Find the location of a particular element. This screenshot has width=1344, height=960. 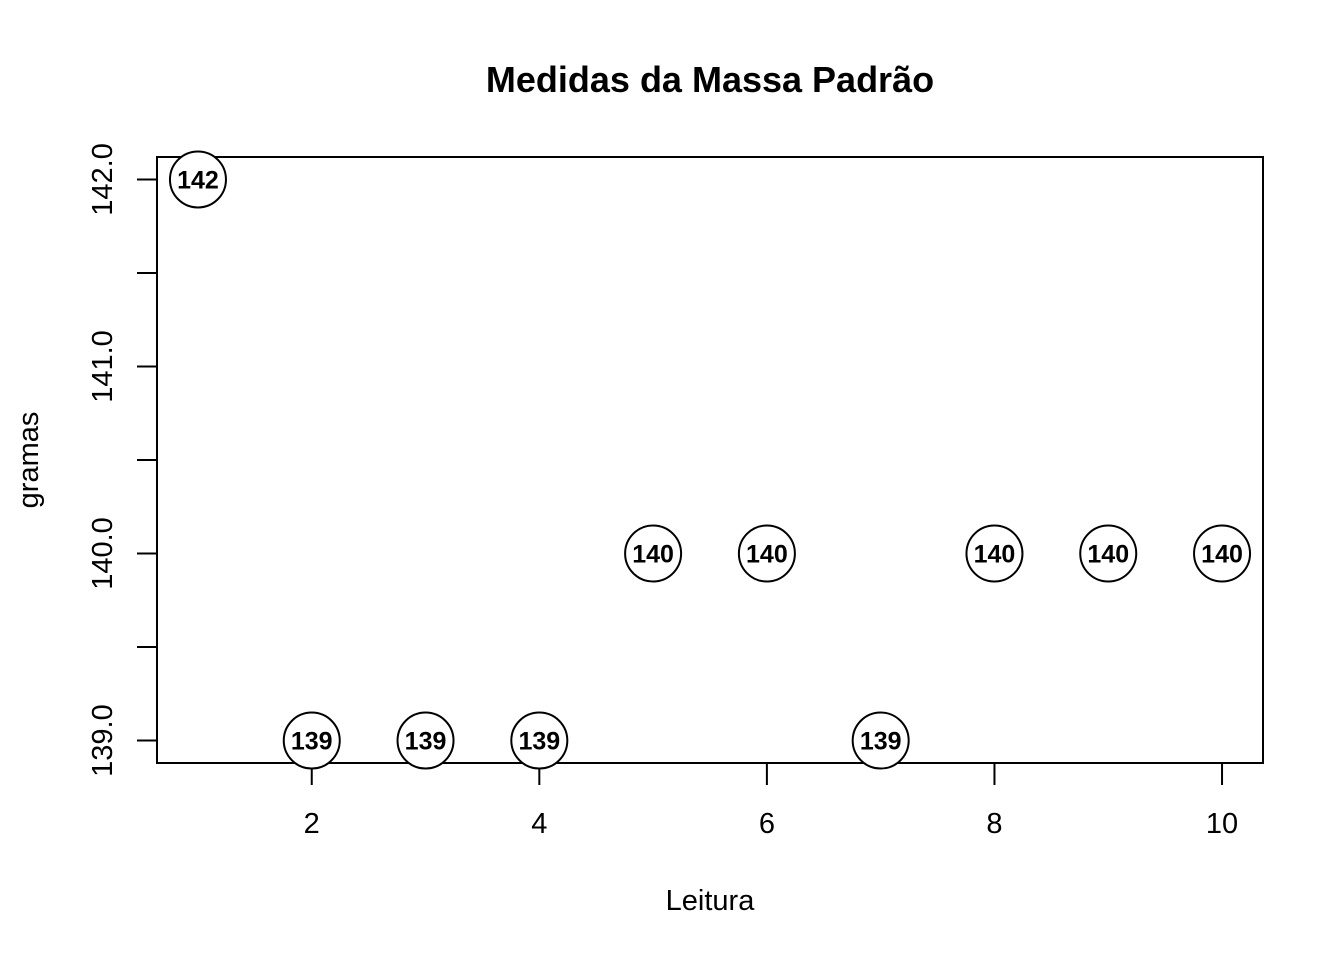

x-tick-label: 10 is located at coordinates (1222, 824).